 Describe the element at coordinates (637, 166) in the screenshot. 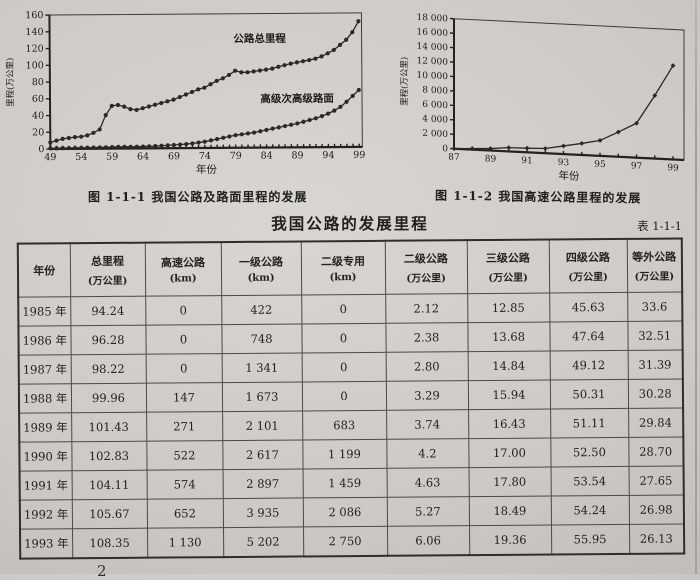

I see `svg-text: 97` at that location.